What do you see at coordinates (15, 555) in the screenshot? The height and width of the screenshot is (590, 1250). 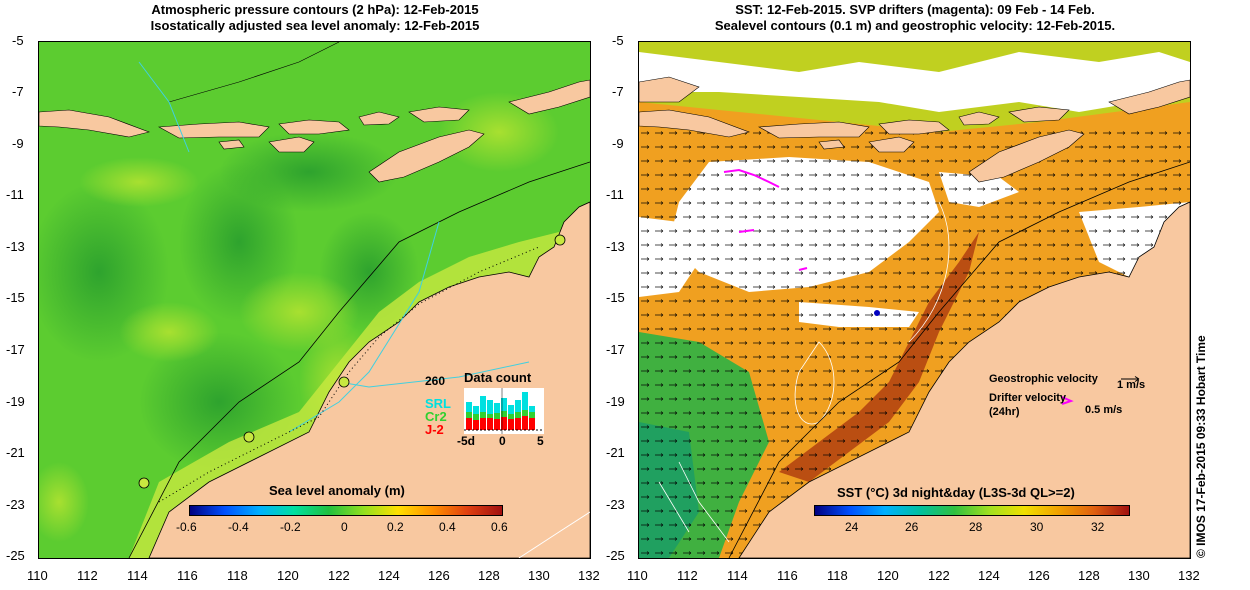 I see `left-ytick-25: -25` at bounding box center [15, 555].